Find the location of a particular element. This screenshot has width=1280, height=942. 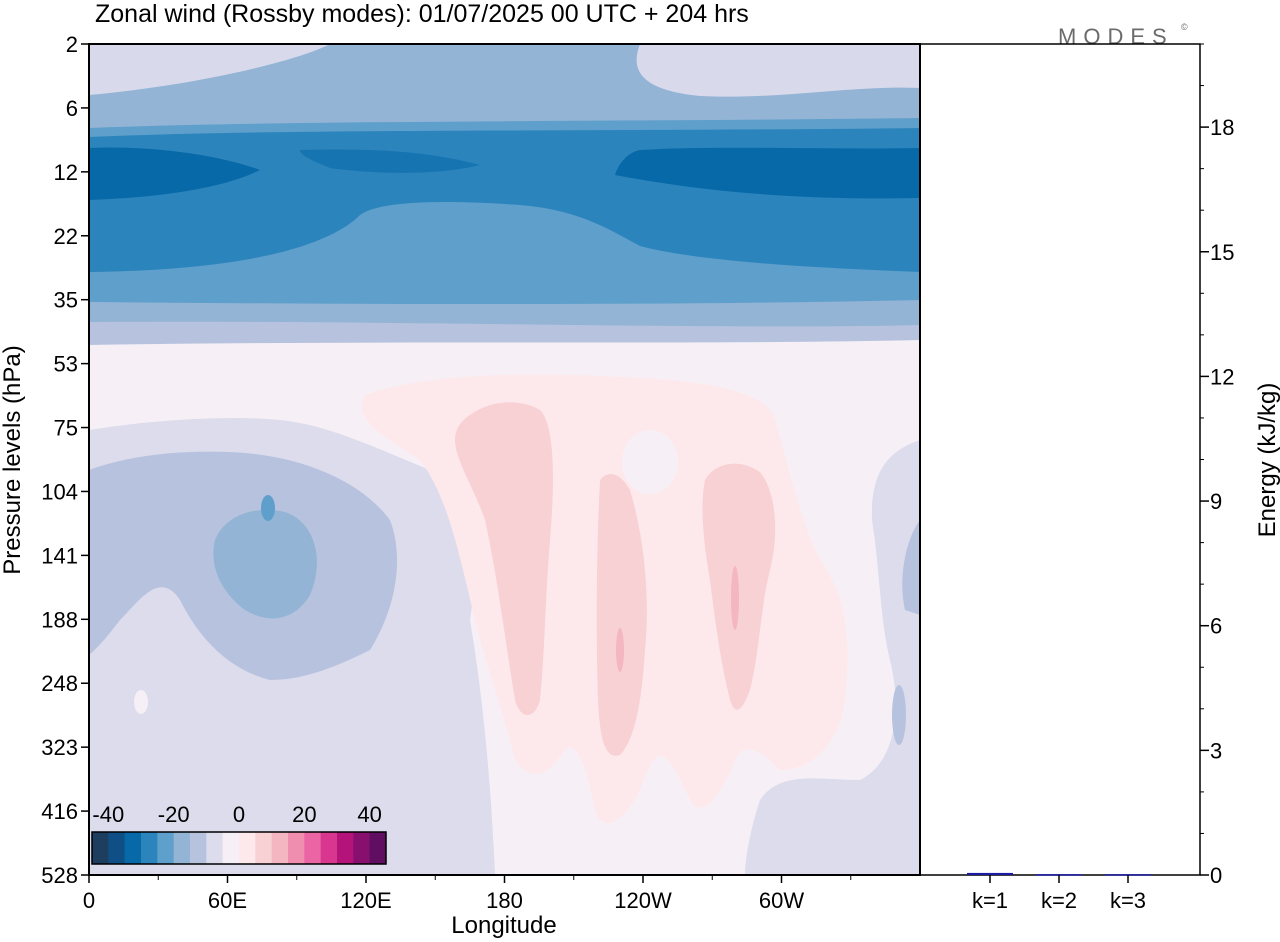

x-tick-label: 120E is located at coordinates (365, 900).